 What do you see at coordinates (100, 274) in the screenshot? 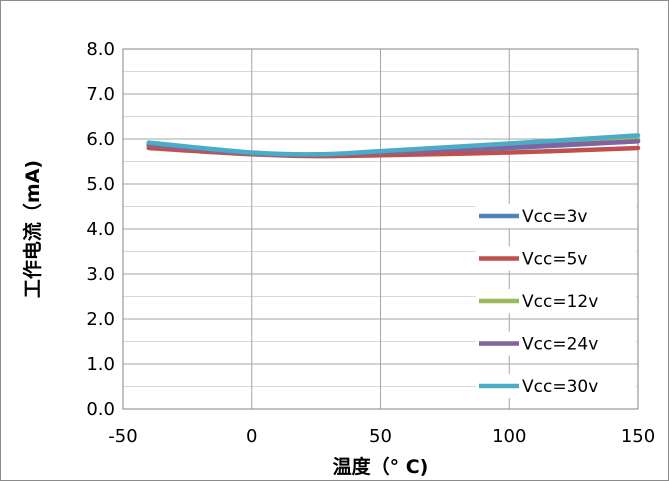
I see `y-tick-label: 3.0` at bounding box center [100, 274].